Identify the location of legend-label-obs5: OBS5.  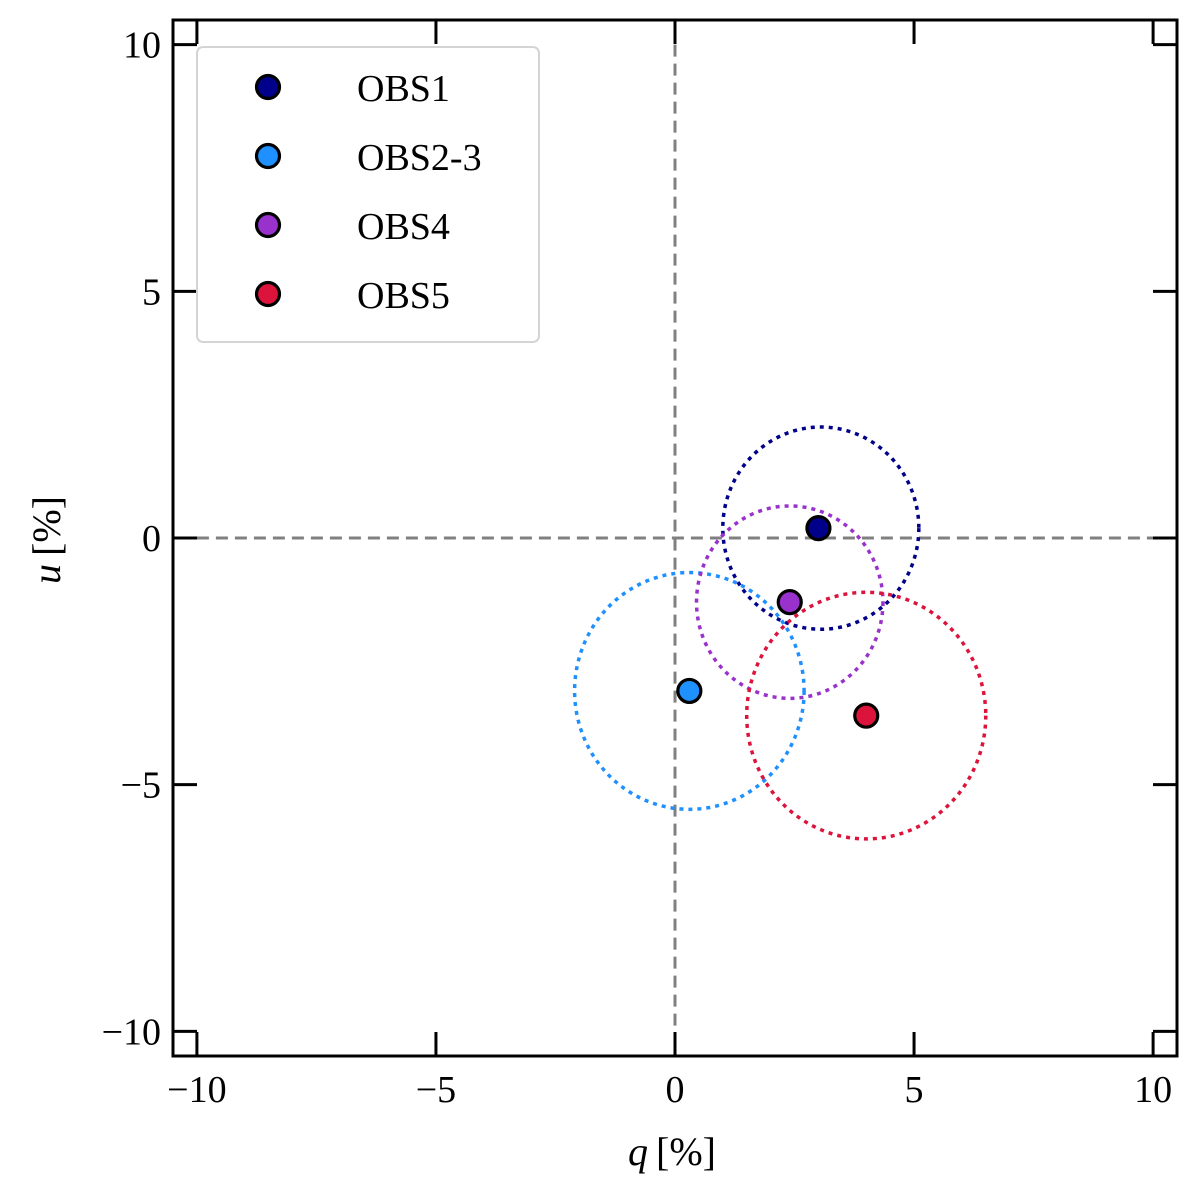
(403, 296).